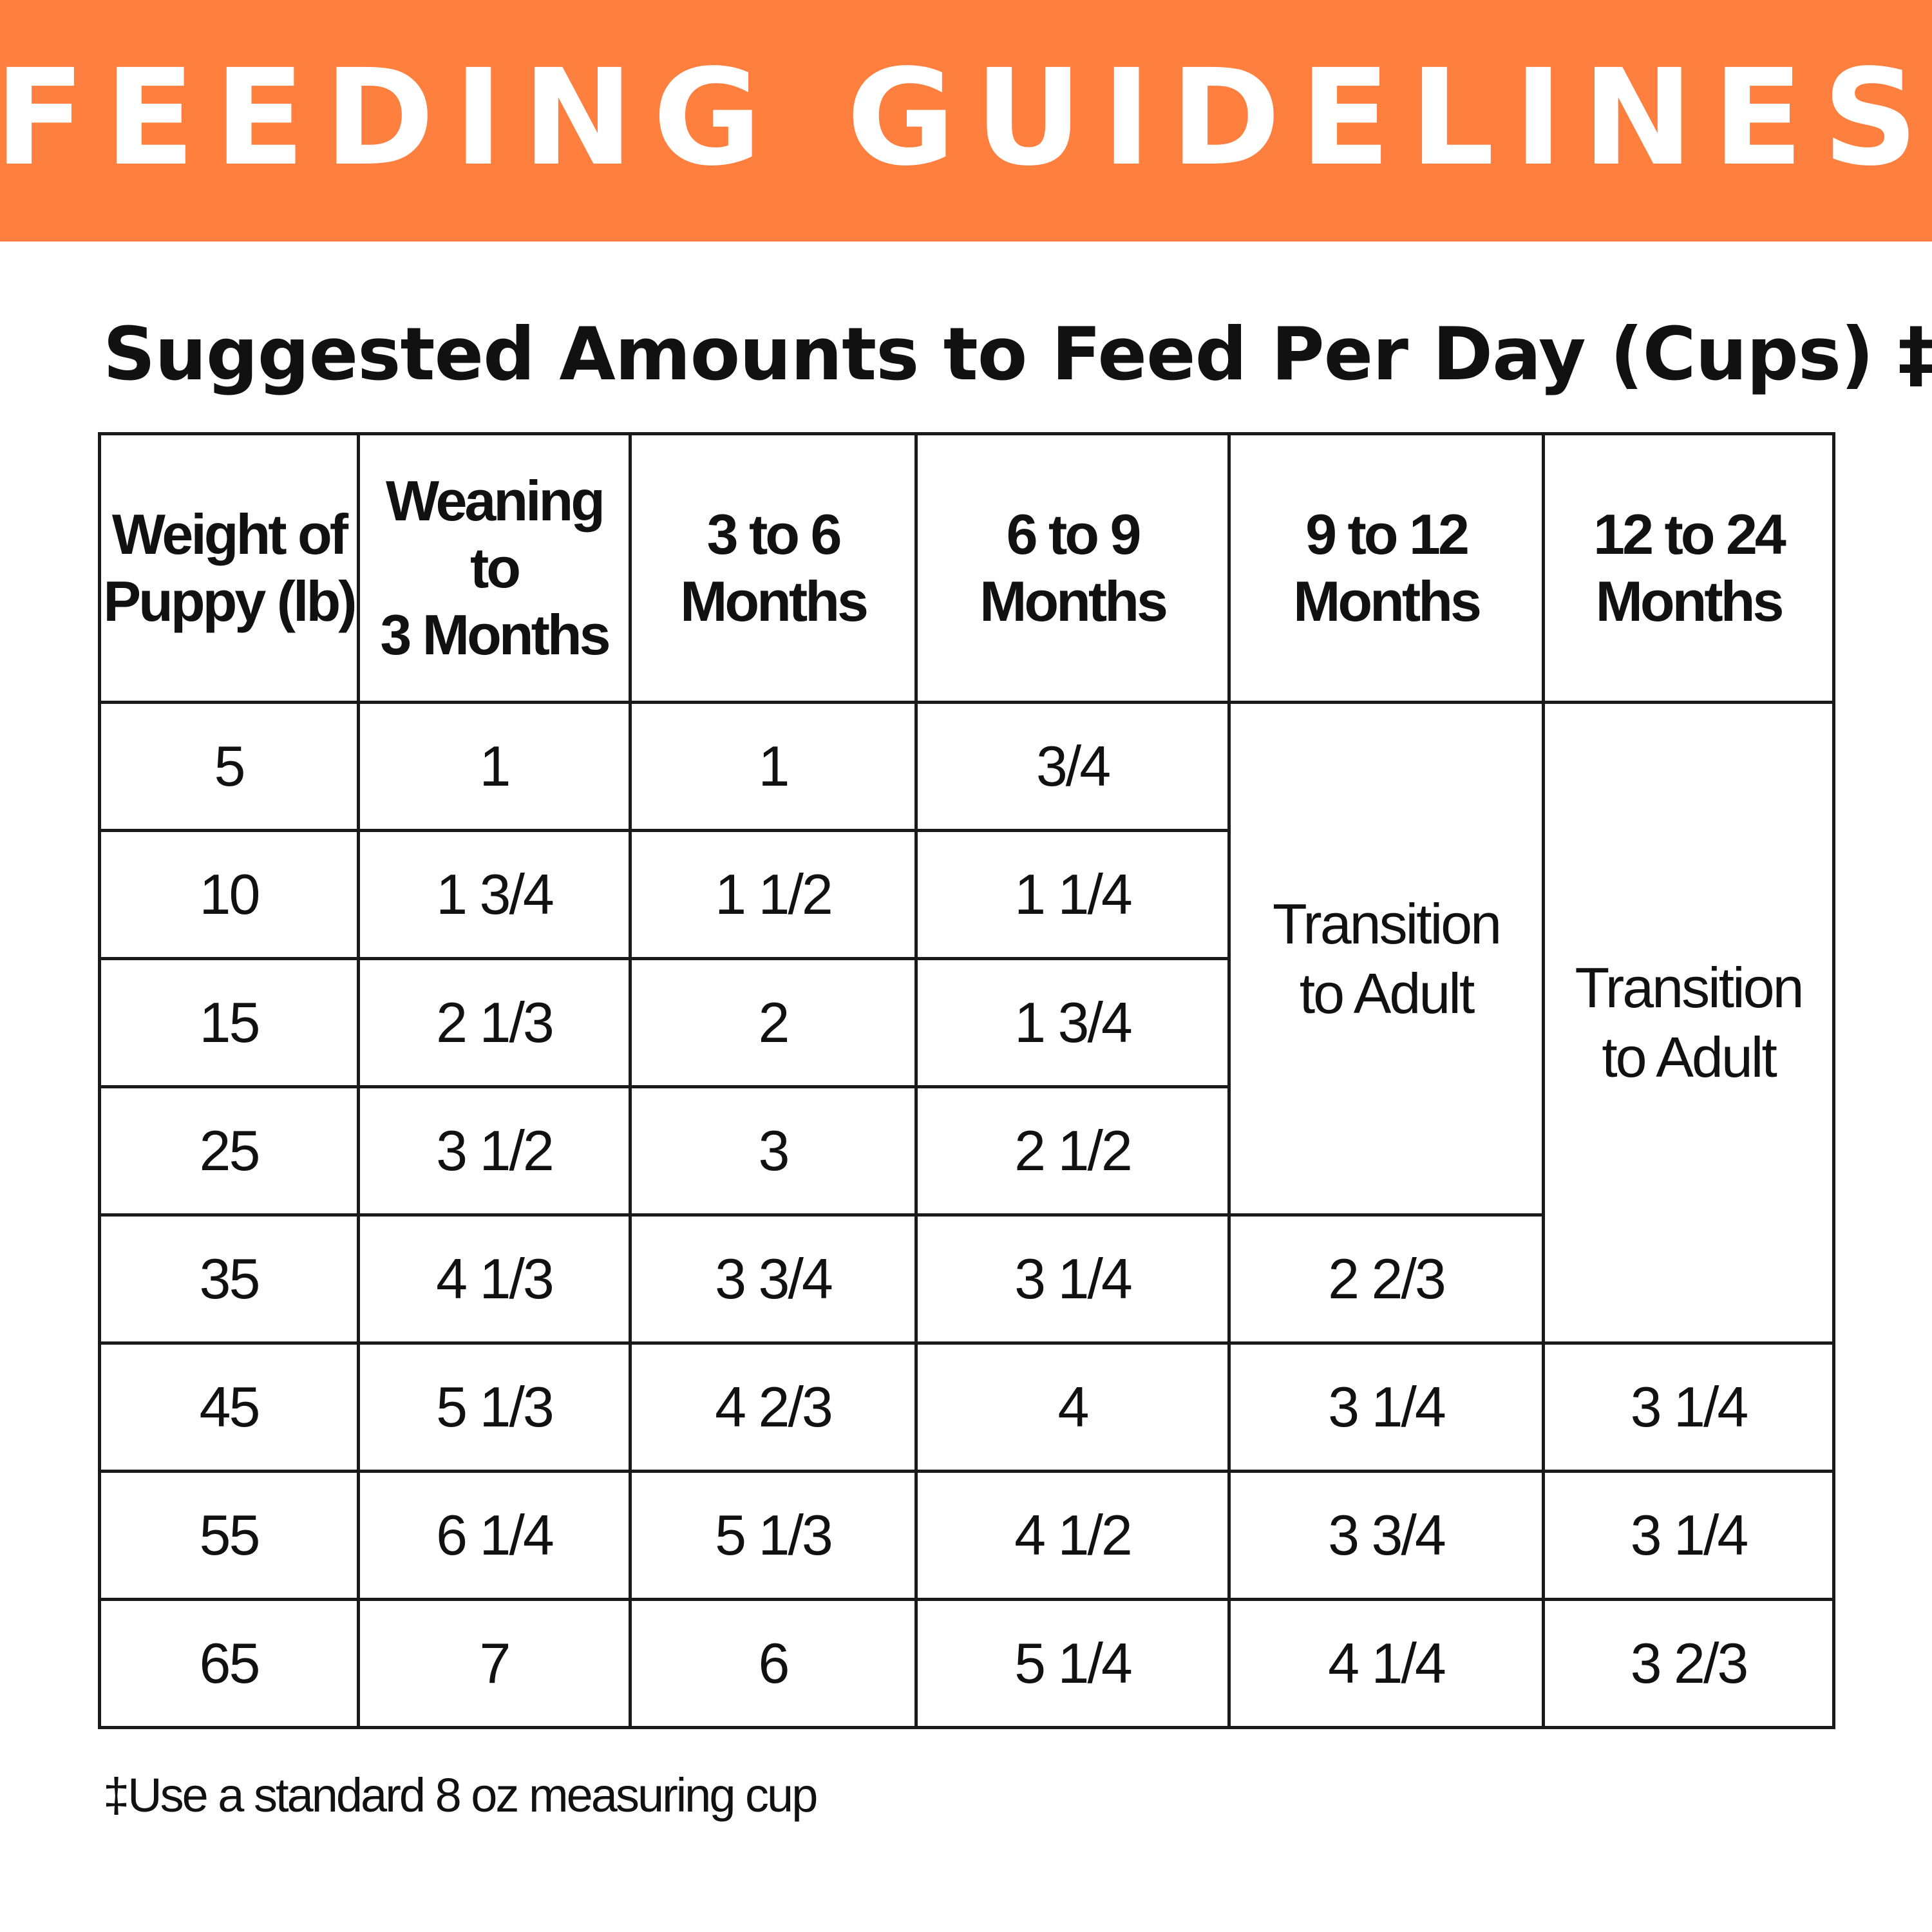 The image size is (1932, 1932). Describe the element at coordinates (461, 1795) in the screenshot. I see `footnote: ‡Use a standard 8 oz measuring cup` at that location.